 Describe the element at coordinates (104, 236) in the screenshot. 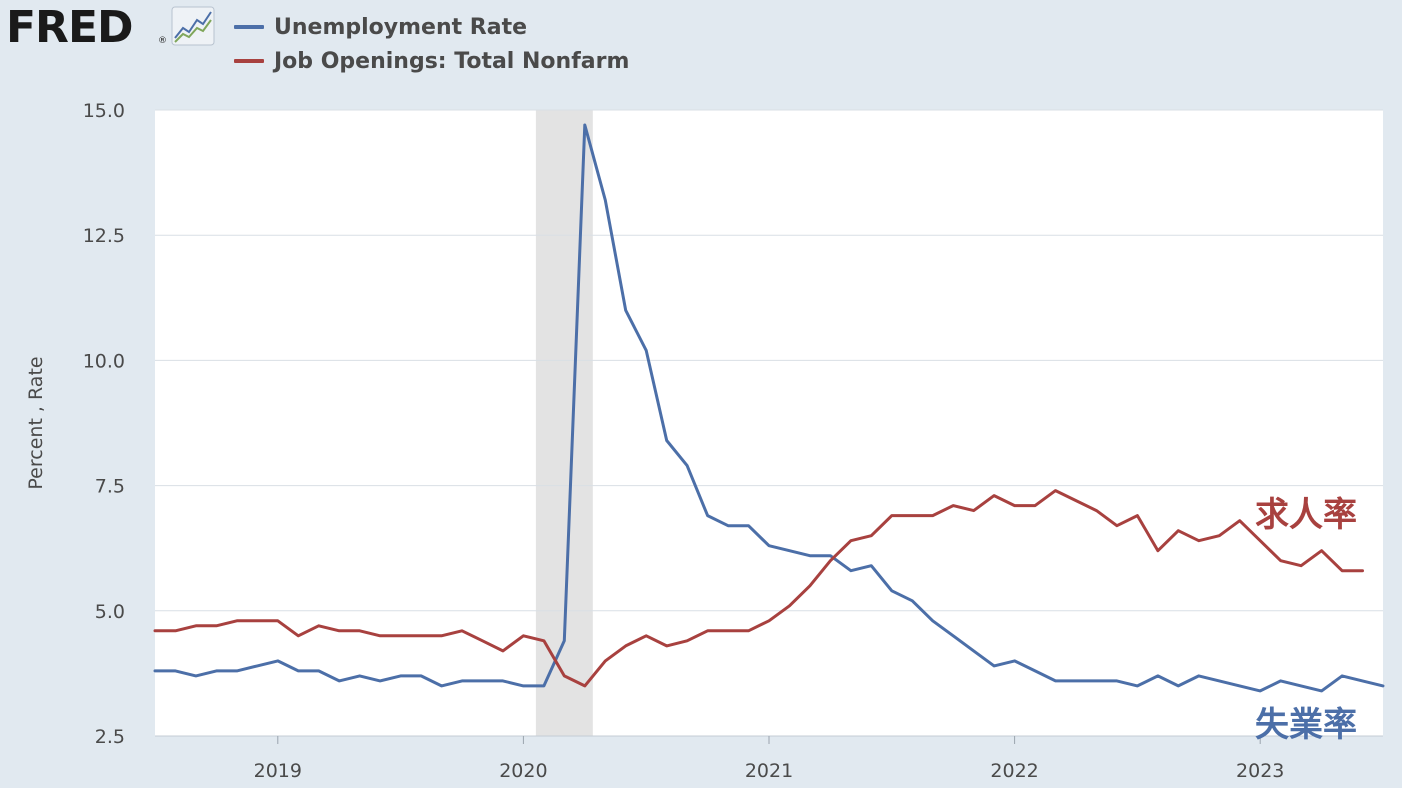

I see `y-tick-label: 12.5` at that location.